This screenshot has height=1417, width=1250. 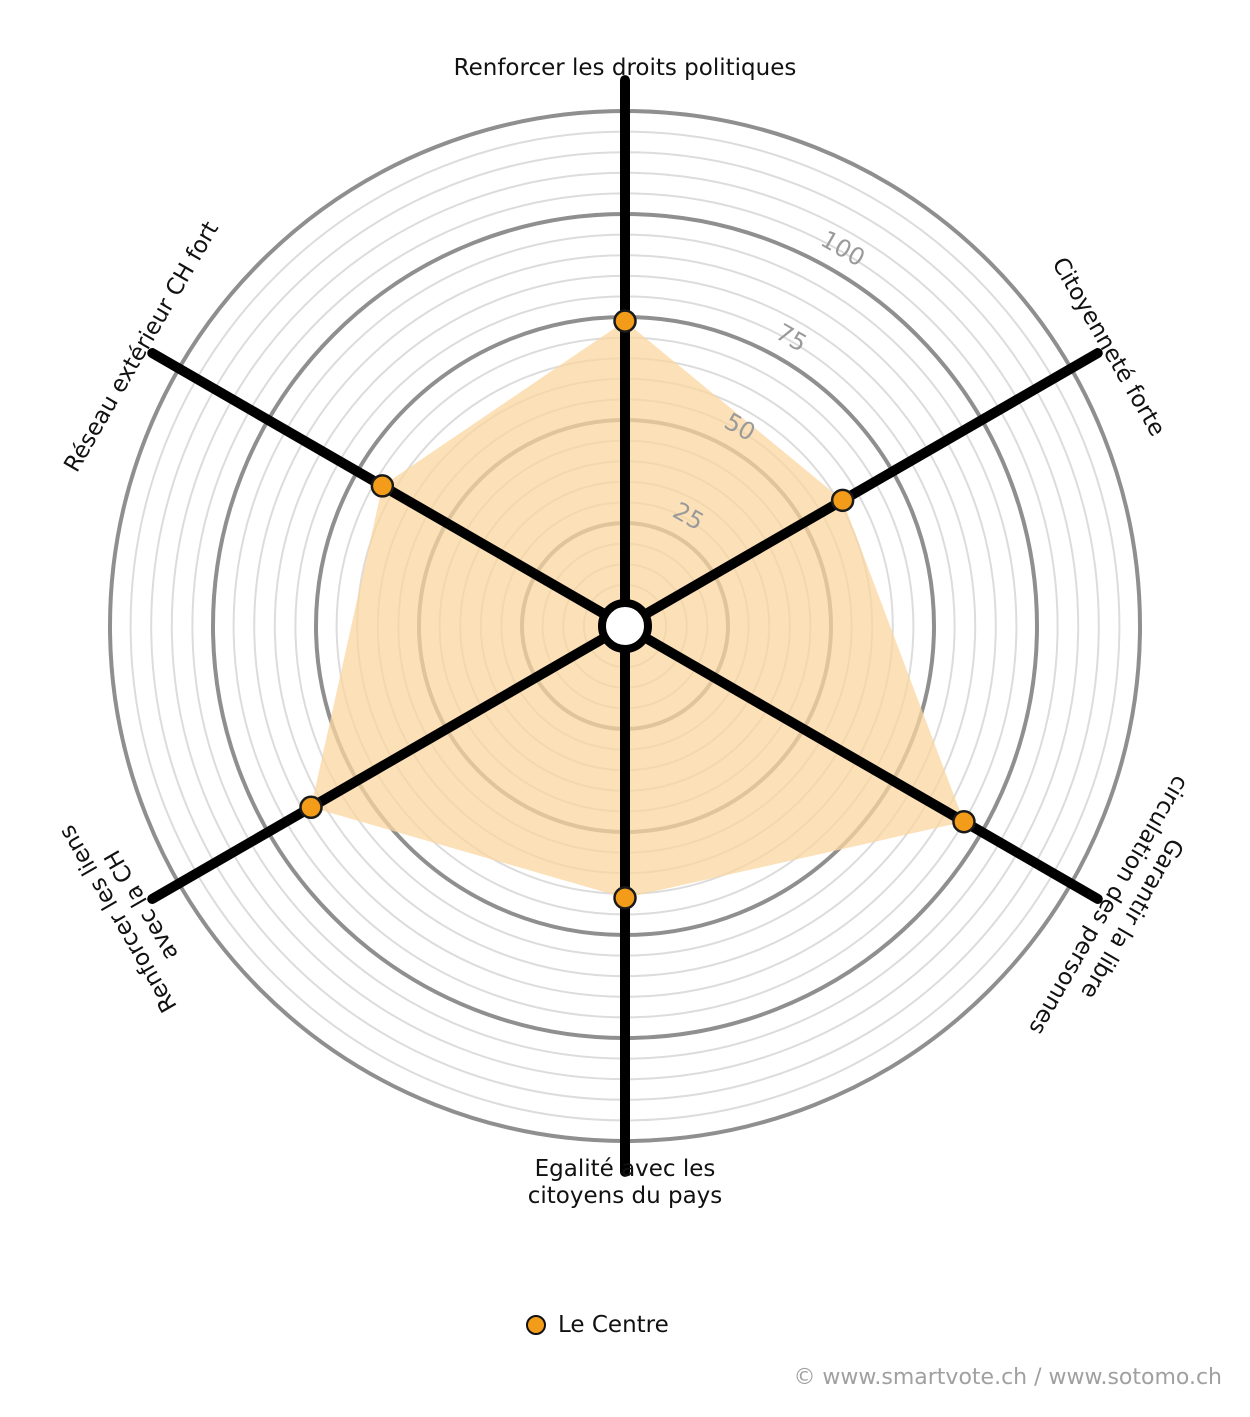 I want to click on axis-label-line: circulation des personnes, so click(x=1108, y=905).